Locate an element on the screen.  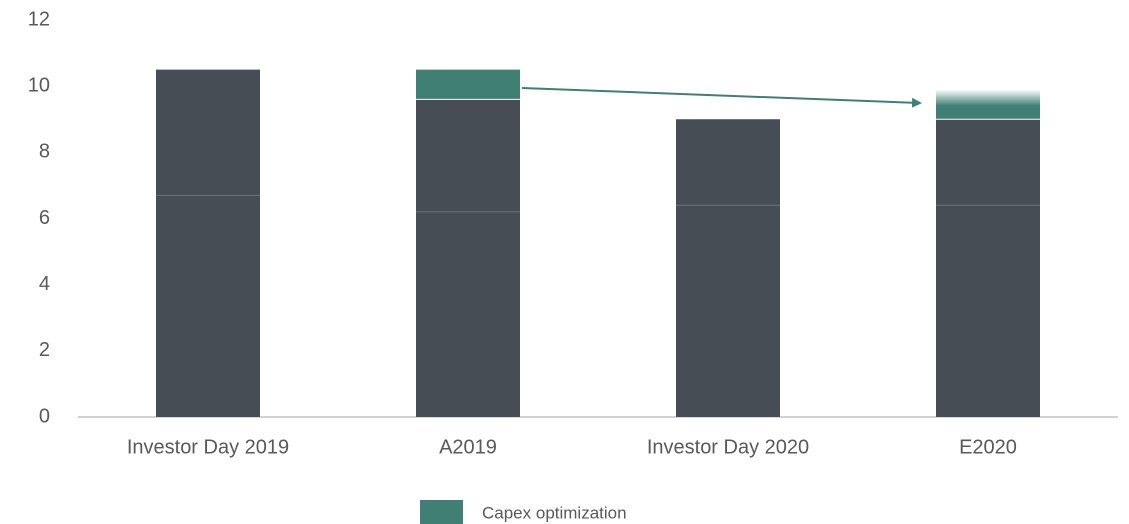
x-tick-label: E2020 is located at coordinates (988, 447).